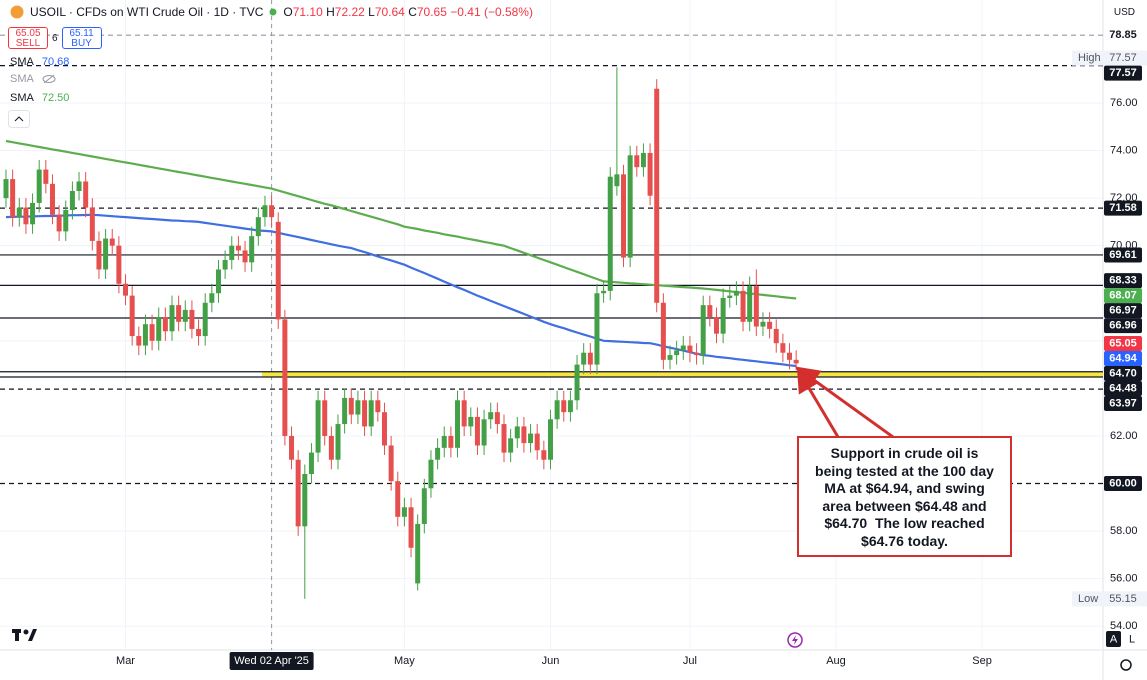 This screenshot has height=680, width=1147. What do you see at coordinates (904, 505) in the screenshot?
I see `annotation-line: area between $64.48 and` at bounding box center [904, 505].